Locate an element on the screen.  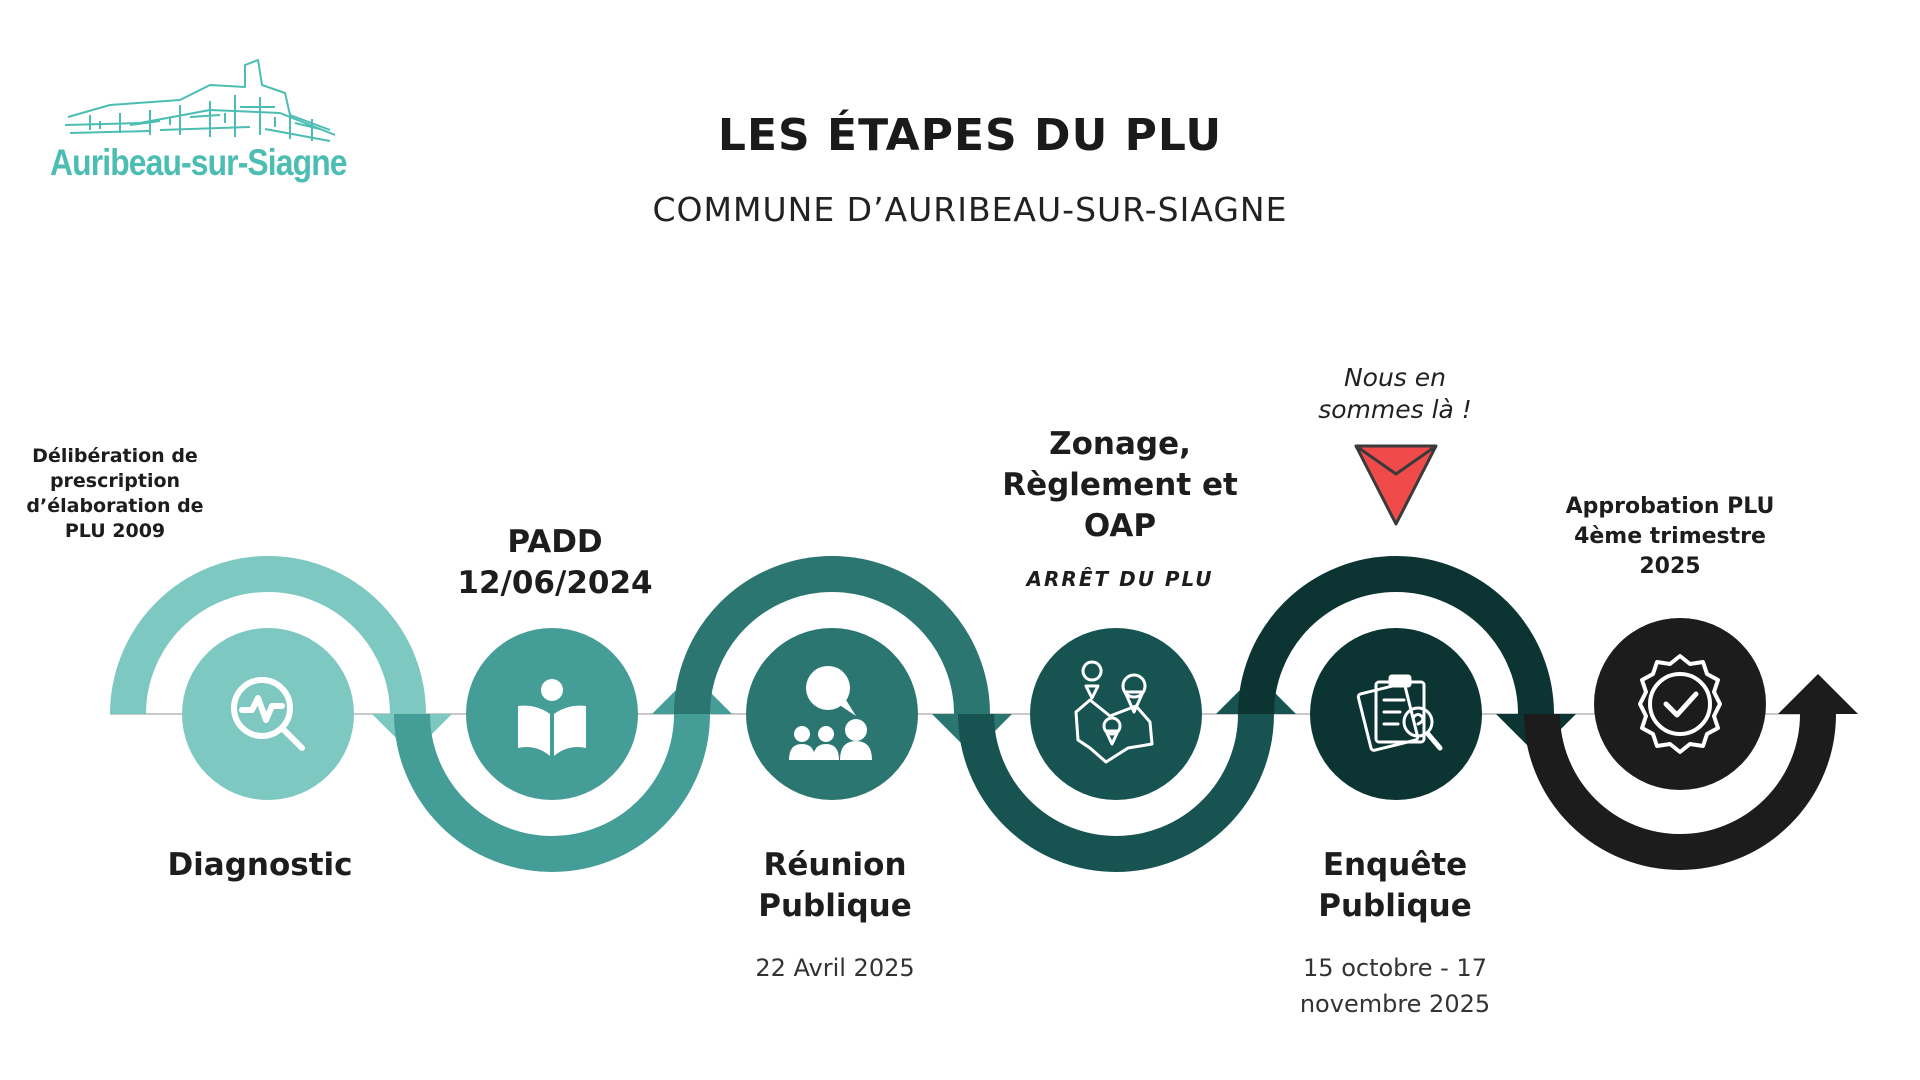
arc-zonage is located at coordinates (1116, 792).